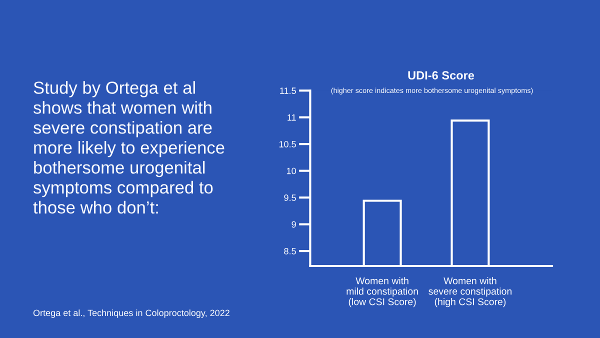 This screenshot has height=338, width=600. What do you see at coordinates (441, 75) in the screenshot?
I see `chart-title: UDI-6 Score` at bounding box center [441, 75].